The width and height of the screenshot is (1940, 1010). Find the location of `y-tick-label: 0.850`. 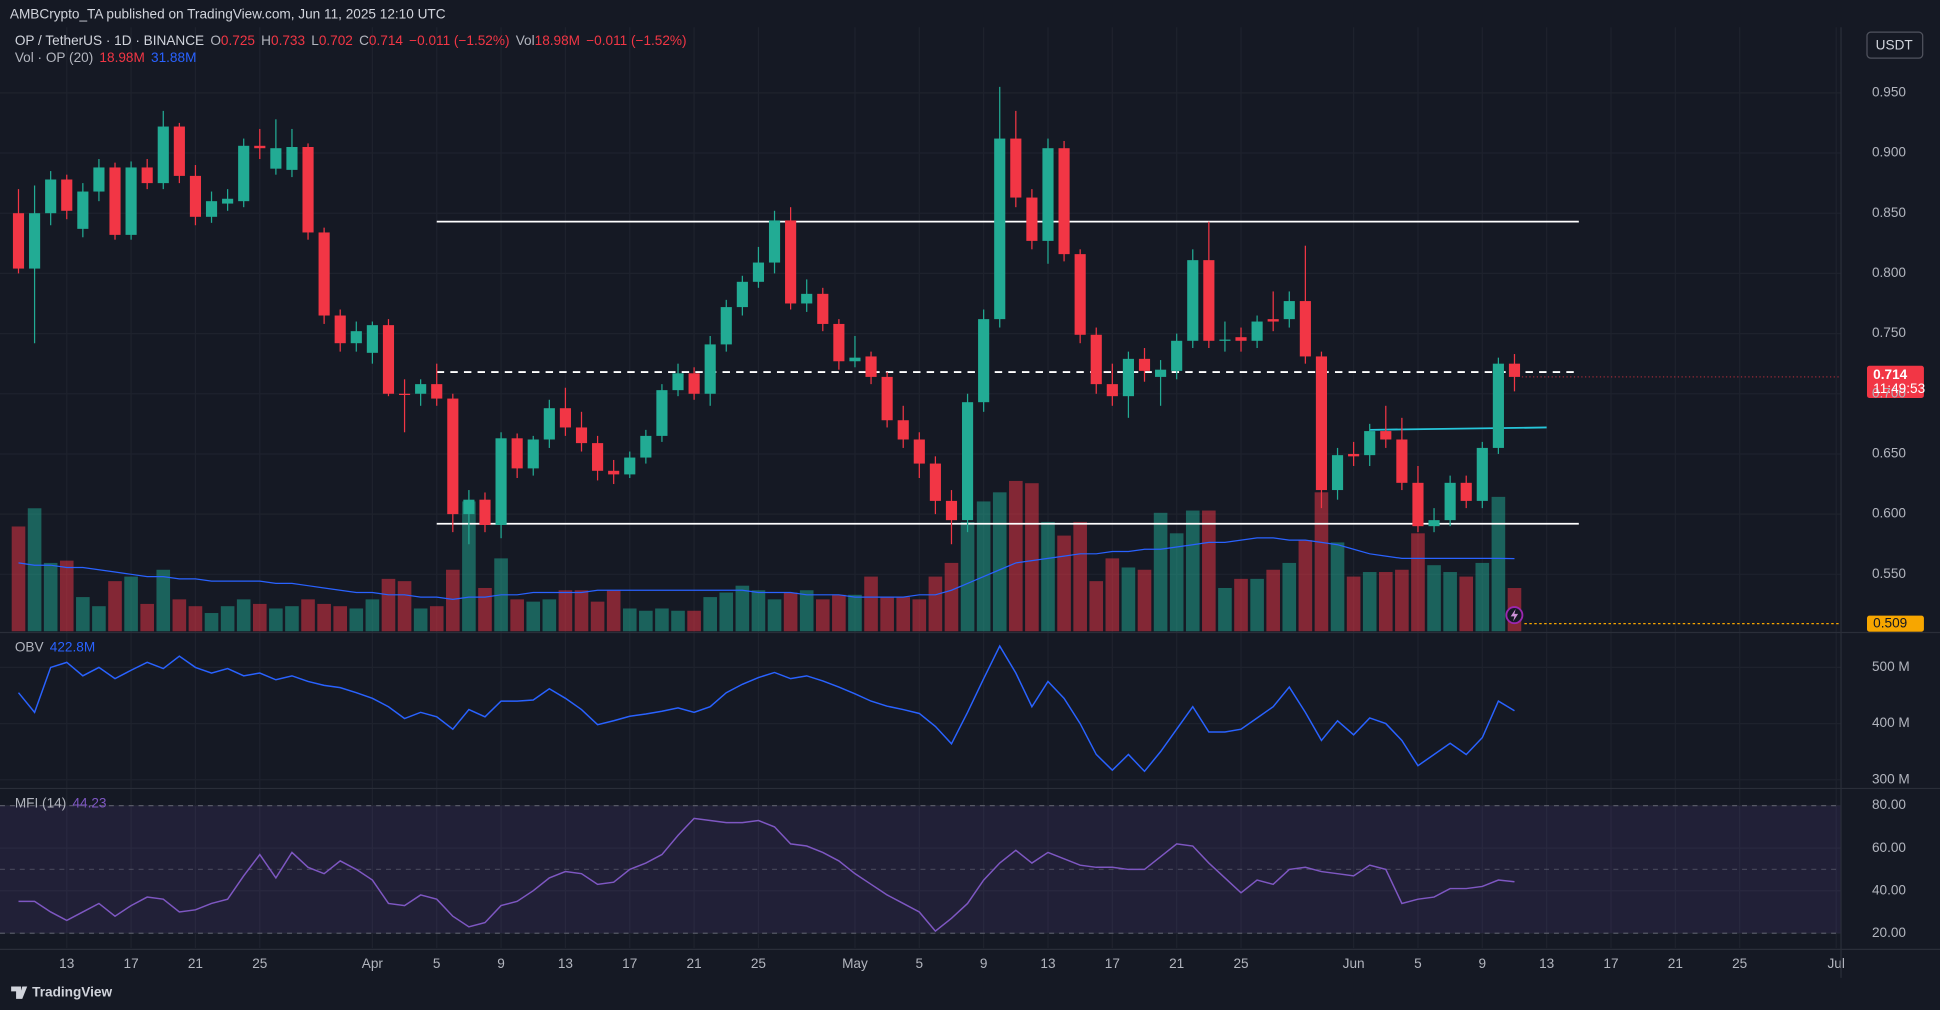

y-tick-label: 0.850 is located at coordinates (1889, 212).